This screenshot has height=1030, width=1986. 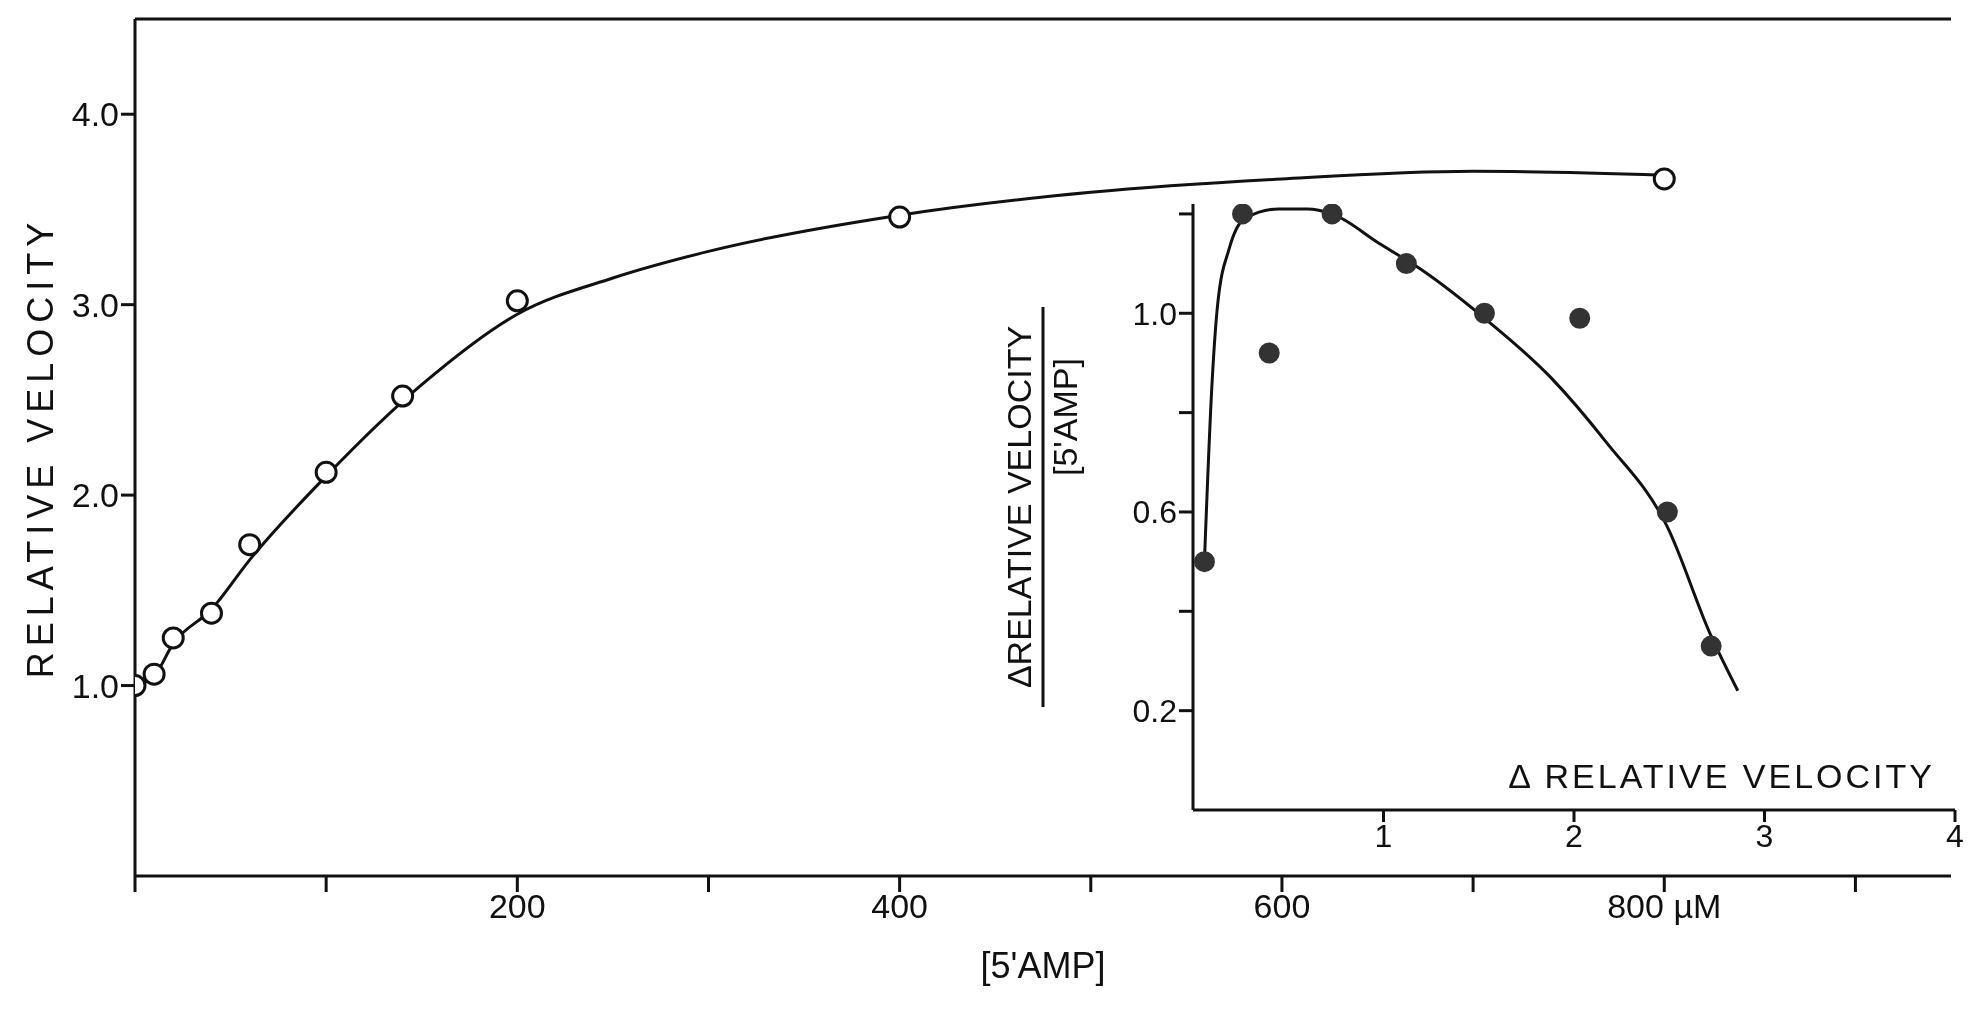 What do you see at coordinates (1042, 507) in the screenshot?
I see `y-axis-title: ΔRELATIVE VELOCITY [5'AMP]` at bounding box center [1042, 507].